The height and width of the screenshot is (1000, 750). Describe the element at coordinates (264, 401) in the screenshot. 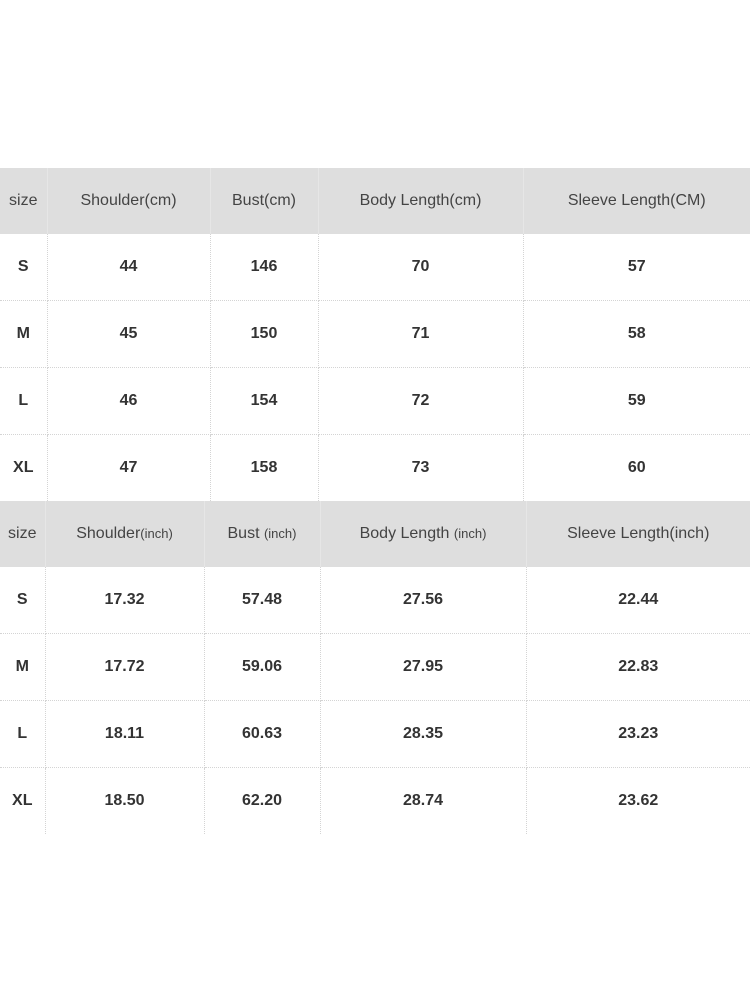

I see `cell-bust: 154` at that location.